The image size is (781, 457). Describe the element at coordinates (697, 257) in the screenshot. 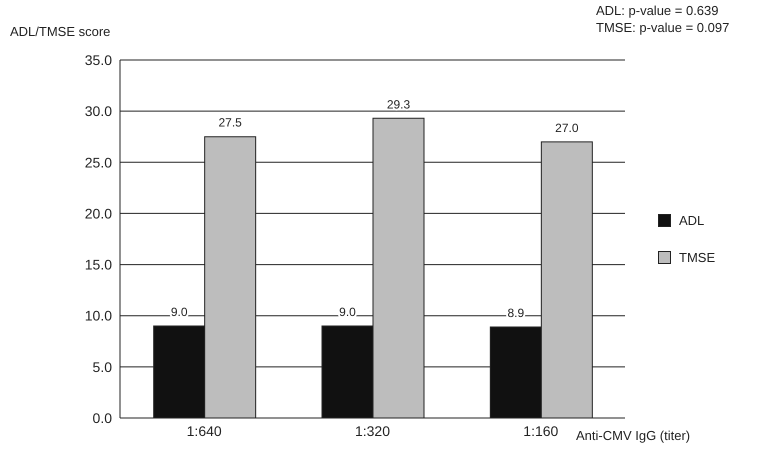

I see `legend-label: TMSE` at that location.